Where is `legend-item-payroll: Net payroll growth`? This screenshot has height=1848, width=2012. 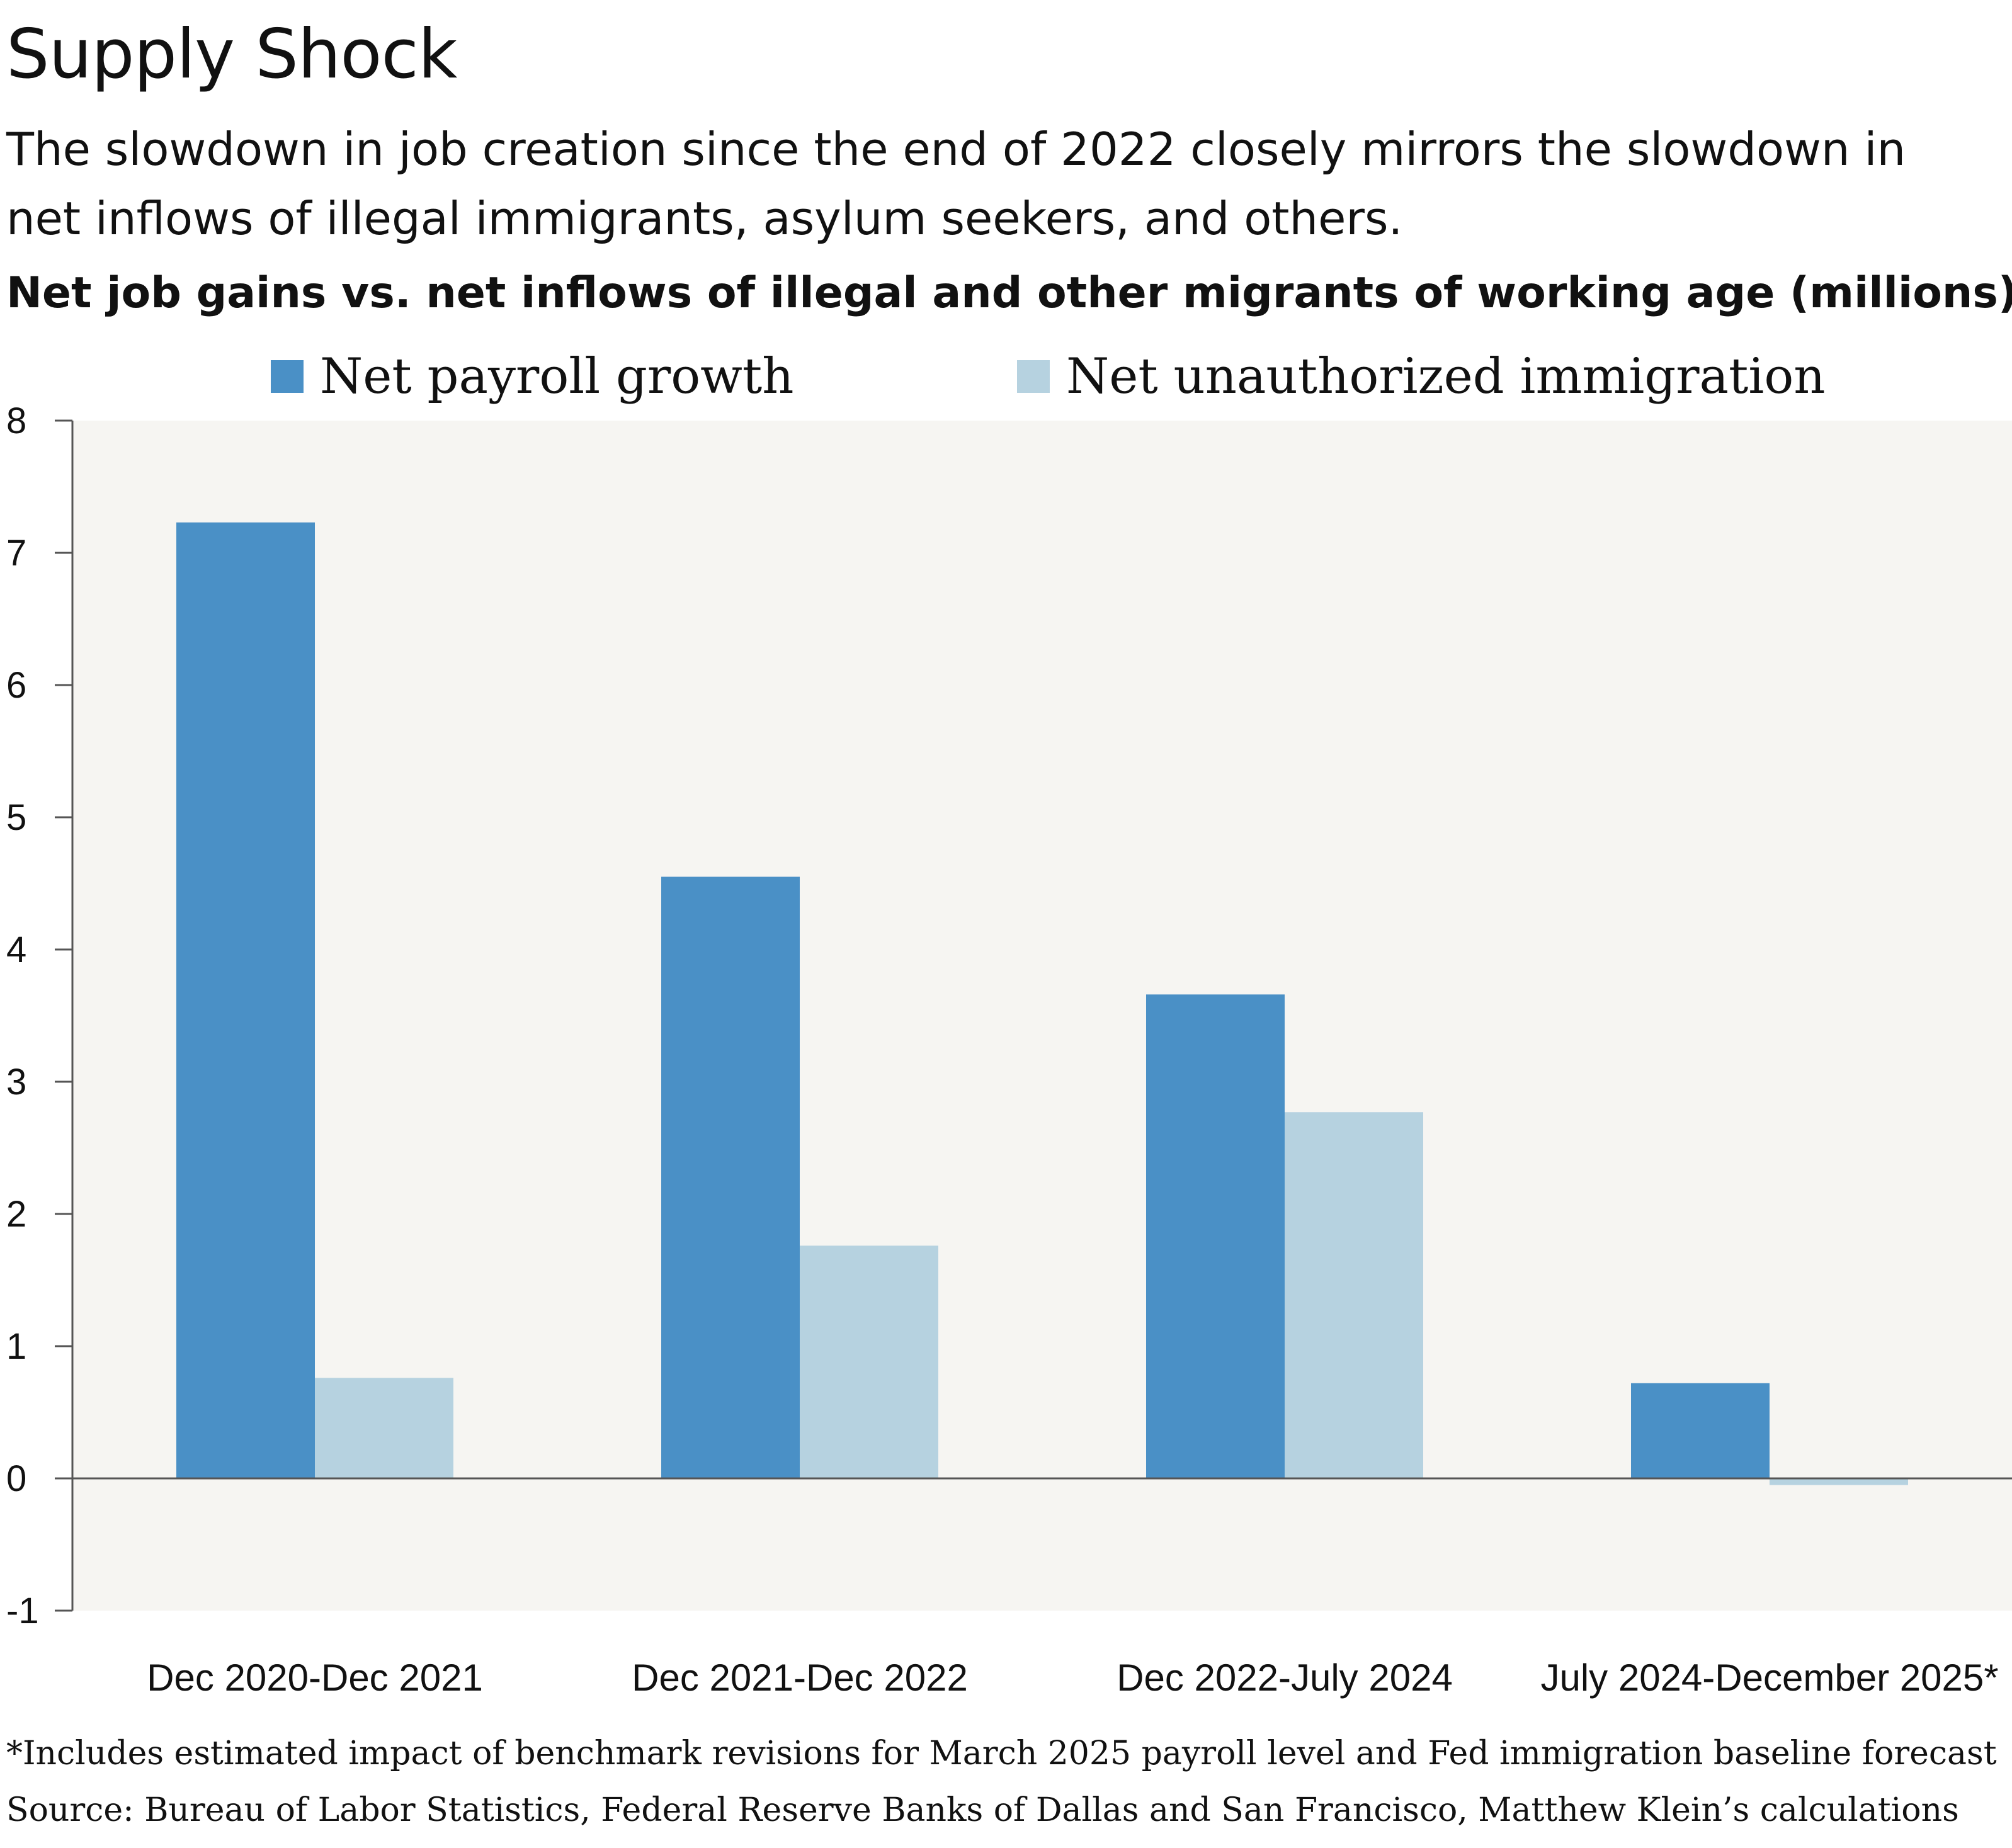
legend-item-payroll: Net payroll growth is located at coordinates (532, 376).